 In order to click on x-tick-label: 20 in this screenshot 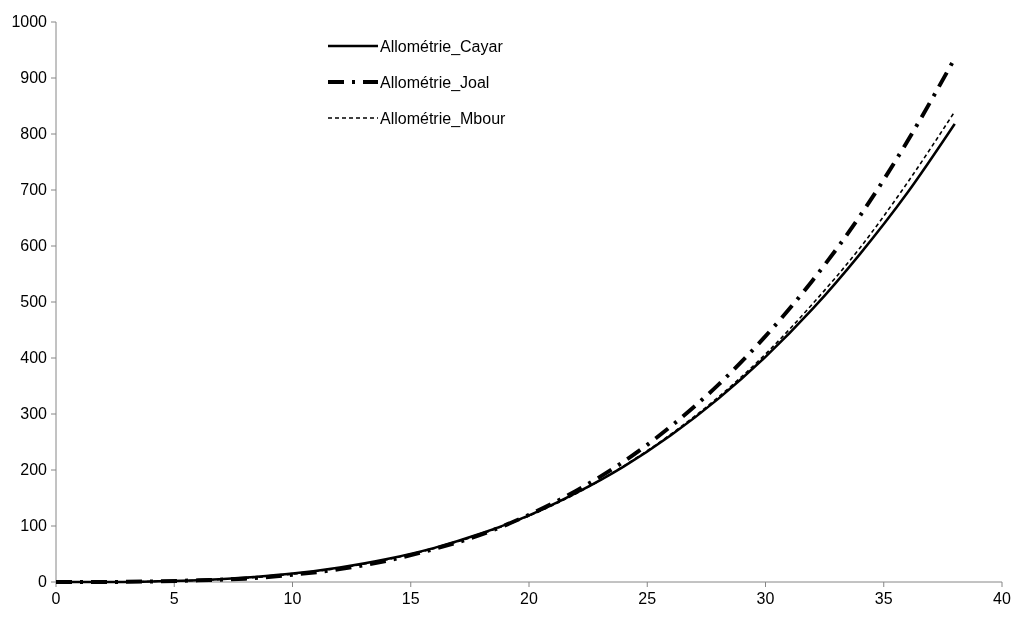, I will do `click(529, 598)`.